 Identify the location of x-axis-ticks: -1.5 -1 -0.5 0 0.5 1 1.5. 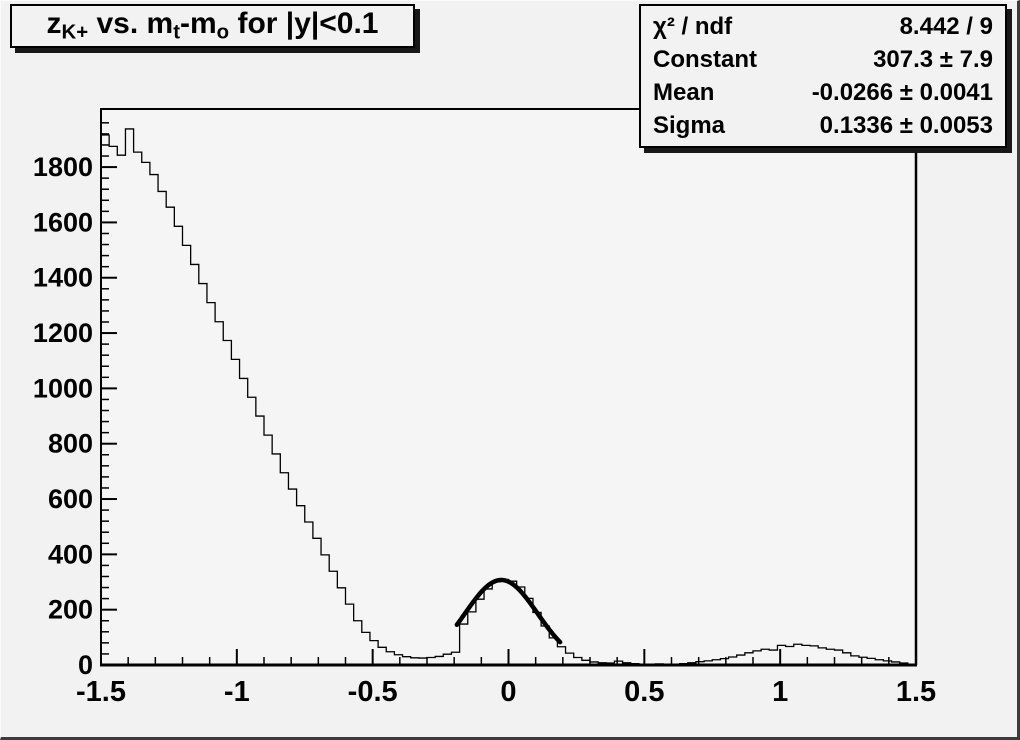
(506, 678).